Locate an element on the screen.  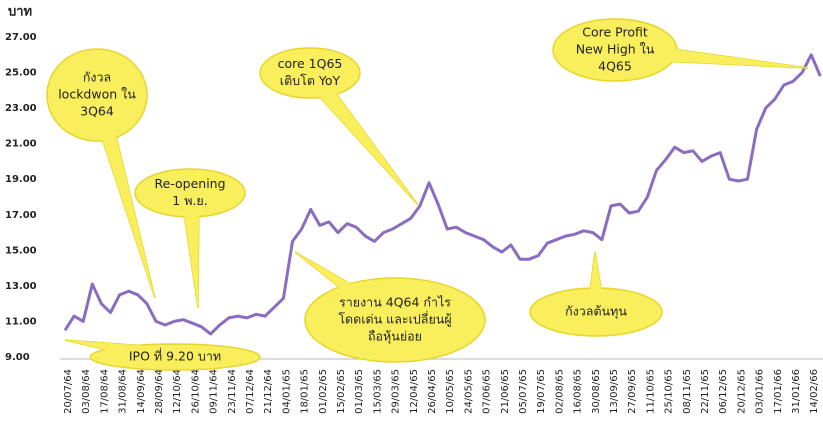
x-tick-label: 12/04/65 is located at coordinates (414, 391).